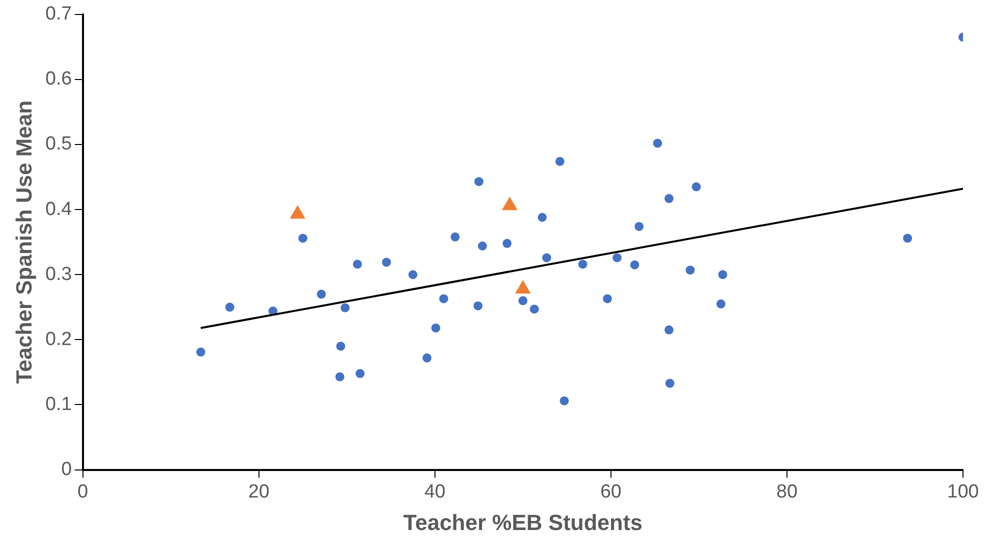 The image size is (988, 549). What do you see at coordinates (58, 404) in the screenshot?
I see `y-tick-label: 0.1` at bounding box center [58, 404].